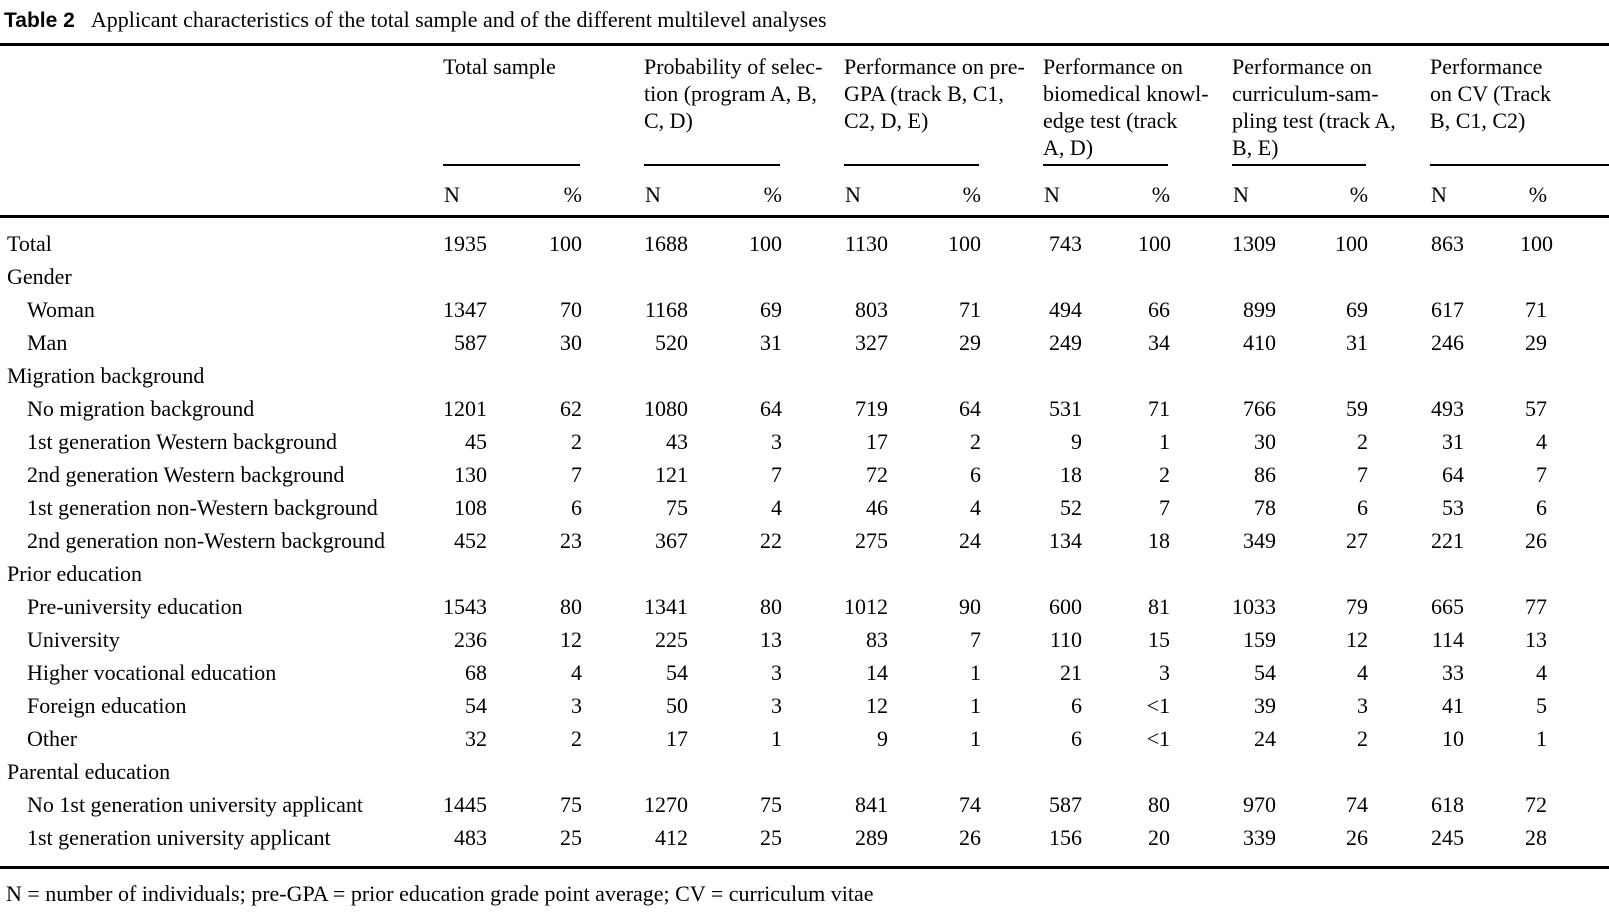 The height and width of the screenshot is (914, 1609). I want to click on cell-n: 520, so click(671, 342).